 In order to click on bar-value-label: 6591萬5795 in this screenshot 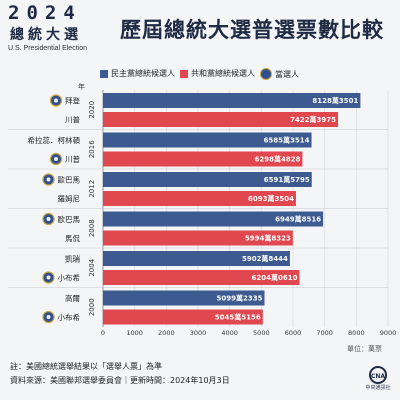, I will do `click(287, 179)`.